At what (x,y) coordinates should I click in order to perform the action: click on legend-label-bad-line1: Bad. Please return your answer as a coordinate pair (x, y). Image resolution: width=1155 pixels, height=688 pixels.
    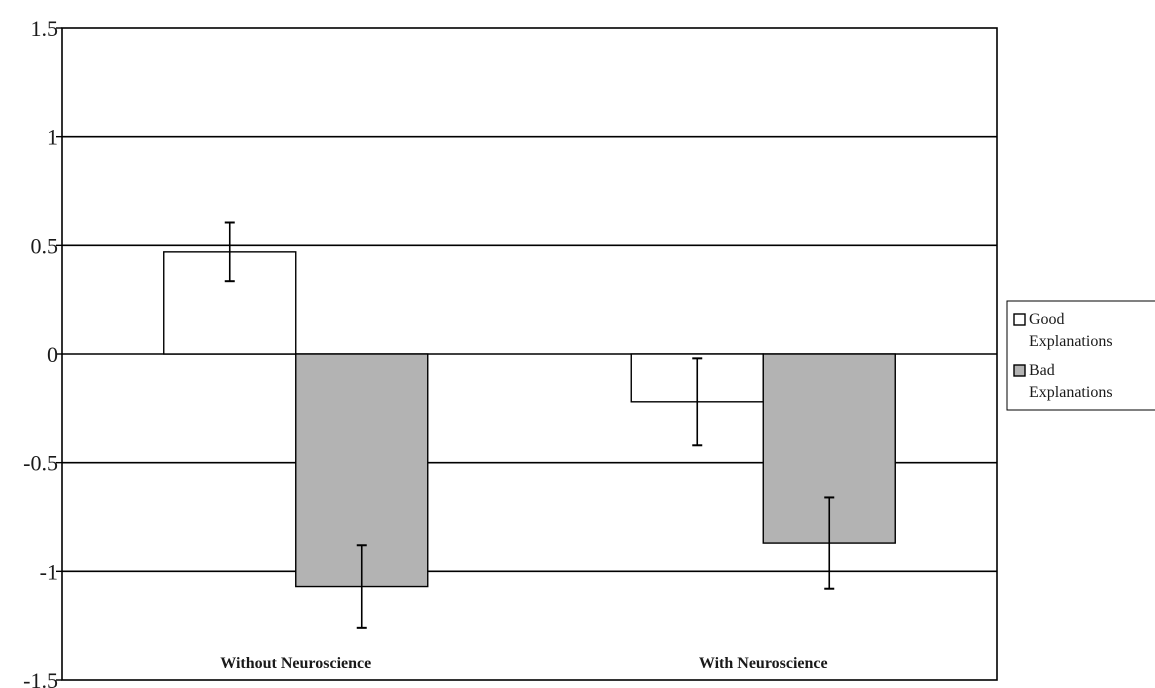
    Looking at the image, I should click on (1042, 370).